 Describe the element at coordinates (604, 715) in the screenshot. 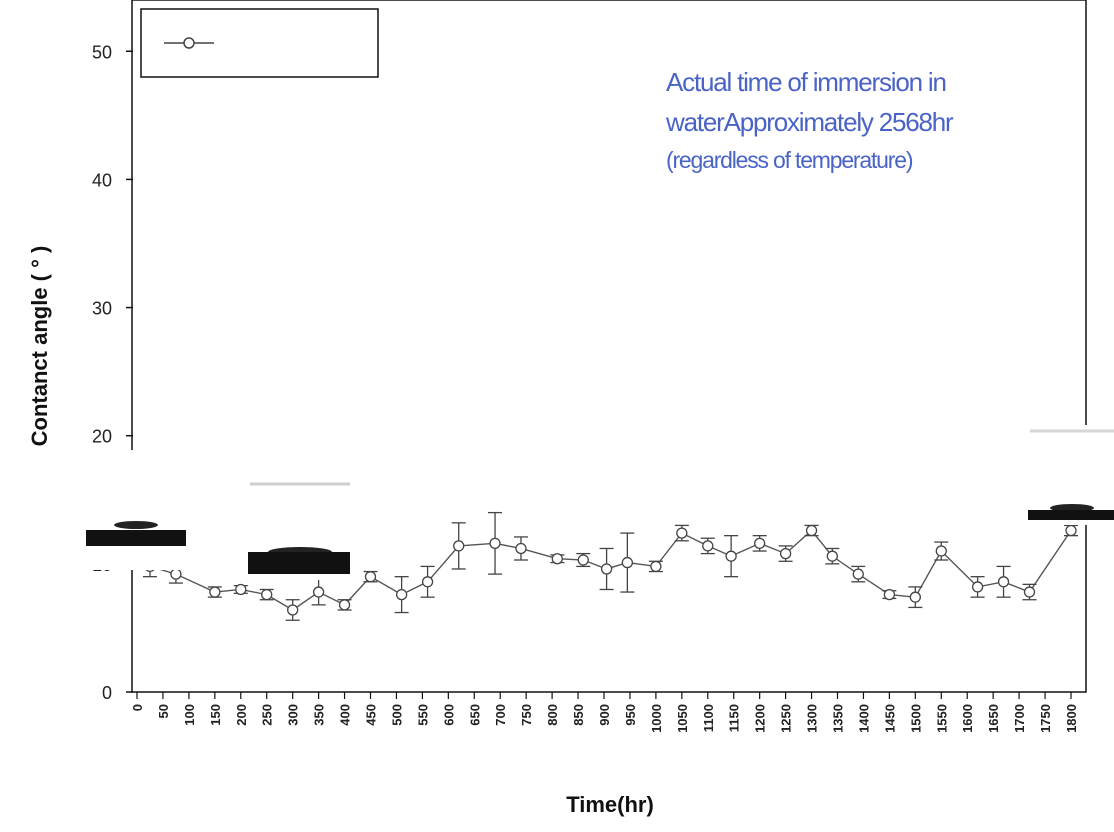

I see `x-tick-label: 900` at that location.